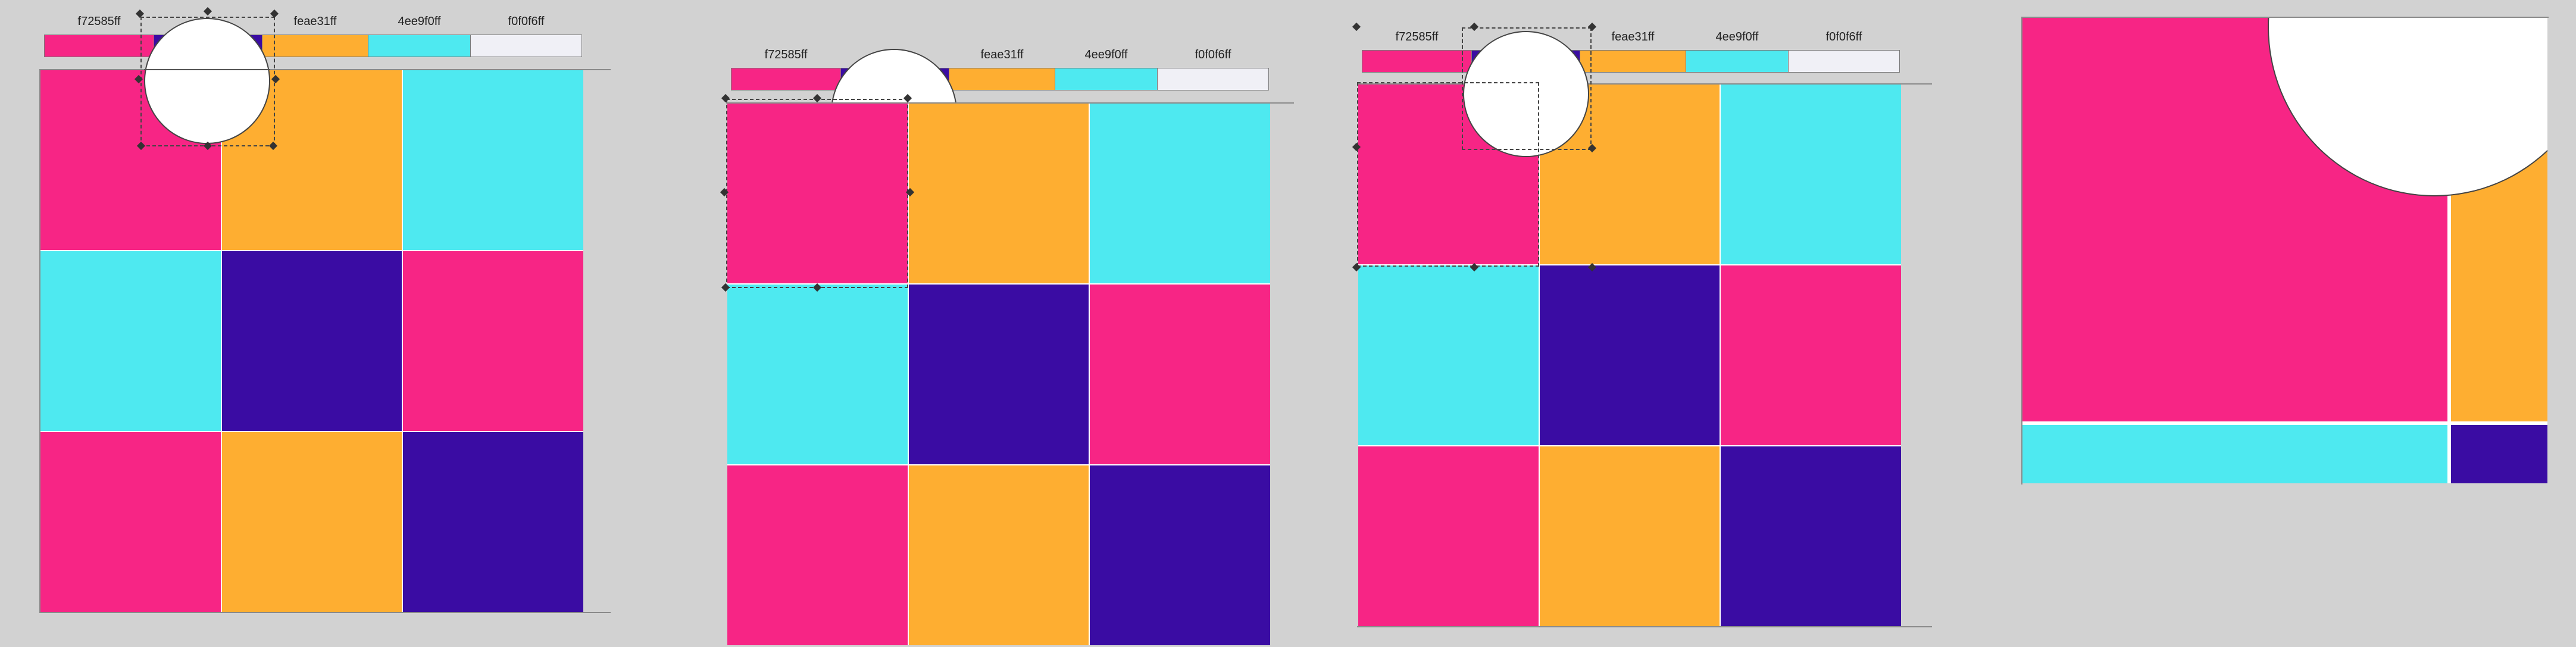 The width and height of the screenshot is (2576, 647). I want to click on zoom-left-rule, so click(2021, 251).